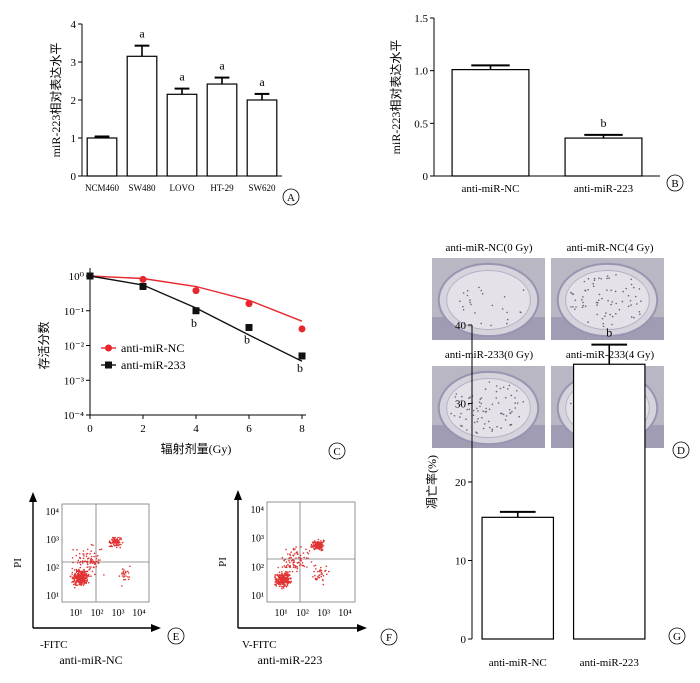  What do you see at coordinates (291, 197) in the screenshot?
I see `panel-a-badge` at bounding box center [291, 197].